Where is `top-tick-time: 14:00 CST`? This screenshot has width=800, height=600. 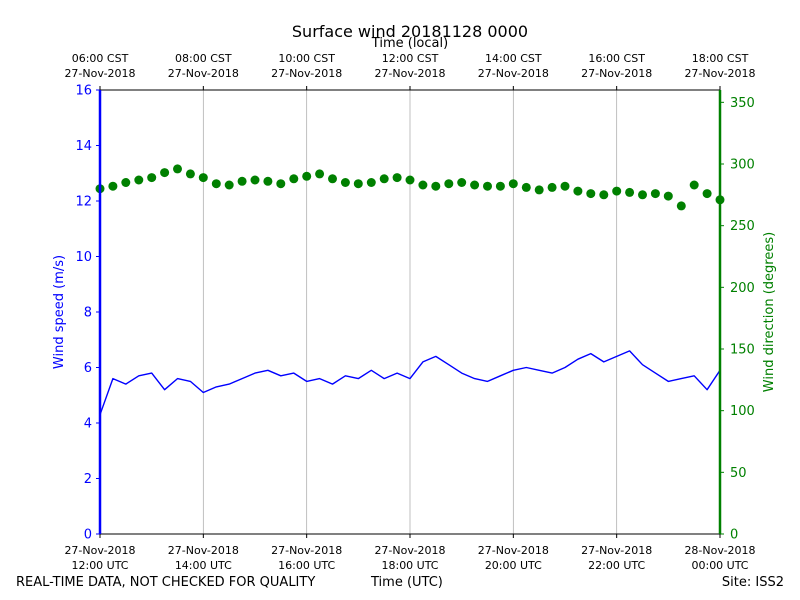
top-tick-time: 14:00 CST is located at coordinates (513, 58).